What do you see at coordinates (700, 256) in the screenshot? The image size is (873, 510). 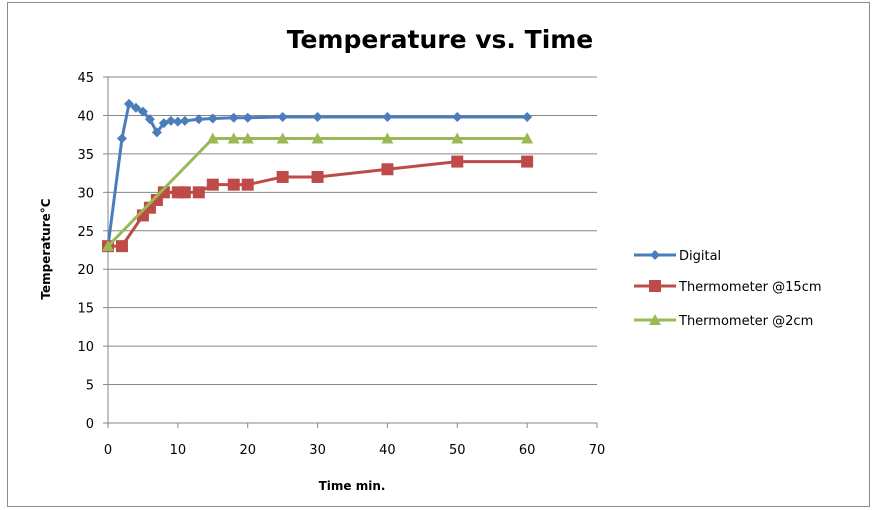 I see `legend-label-0: Digital` at bounding box center [700, 256].